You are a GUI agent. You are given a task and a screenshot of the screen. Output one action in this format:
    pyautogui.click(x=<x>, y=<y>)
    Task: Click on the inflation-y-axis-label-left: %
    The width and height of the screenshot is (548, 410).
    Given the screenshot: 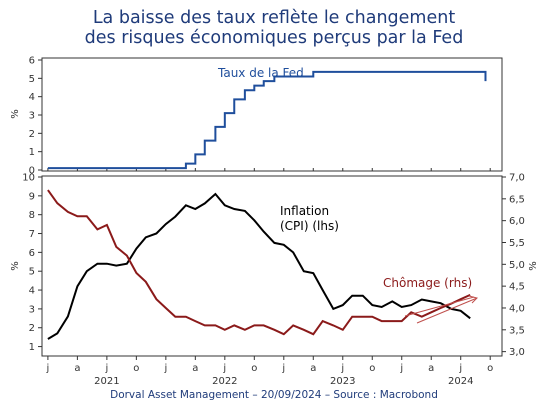 What is the action you would take?
    pyautogui.click(x=15, y=266)
    